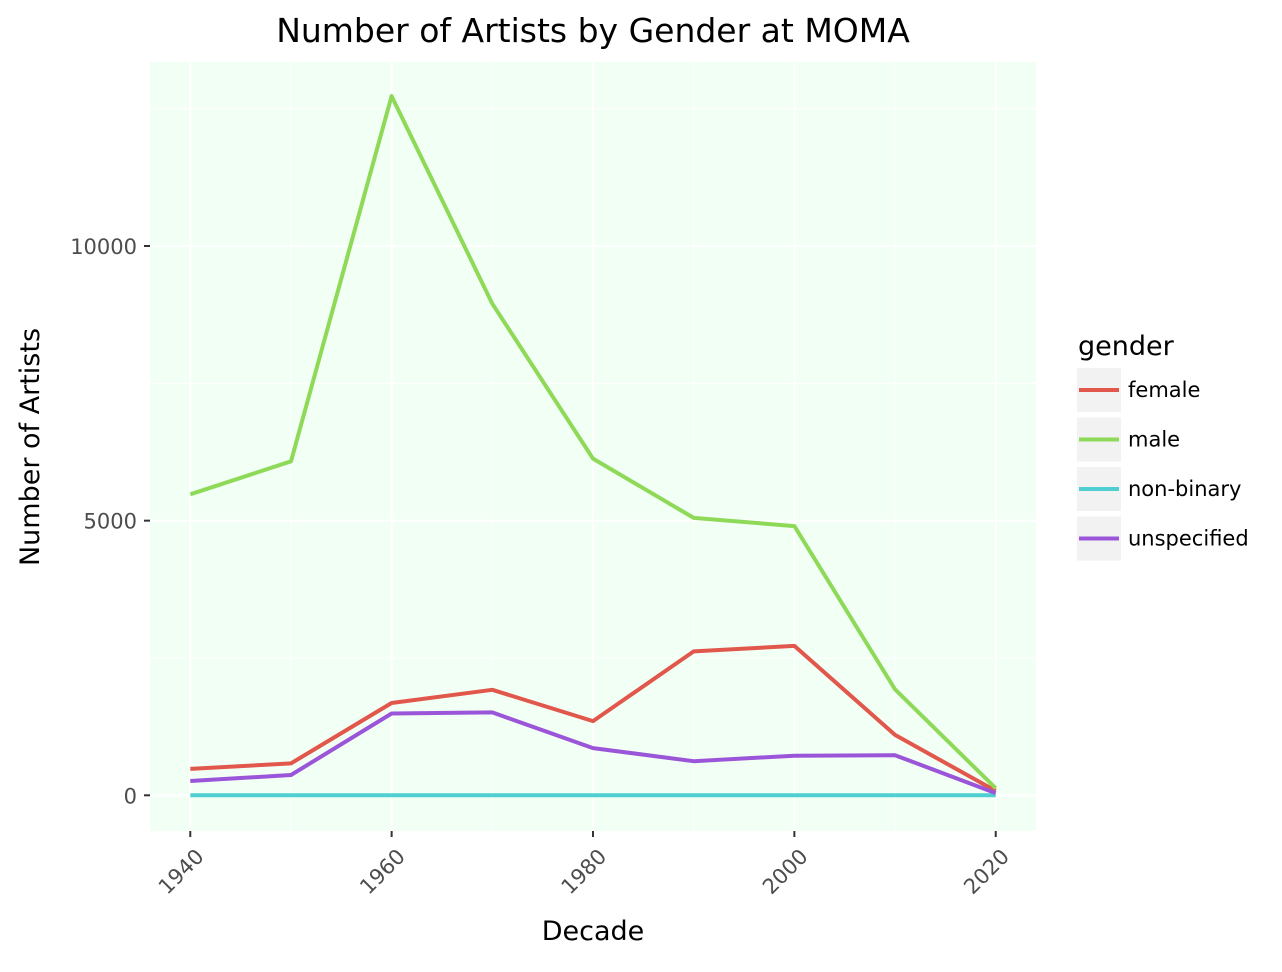 The height and width of the screenshot is (972, 1282). What do you see at coordinates (1126, 346) in the screenshot?
I see `legend-title: gender` at bounding box center [1126, 346].